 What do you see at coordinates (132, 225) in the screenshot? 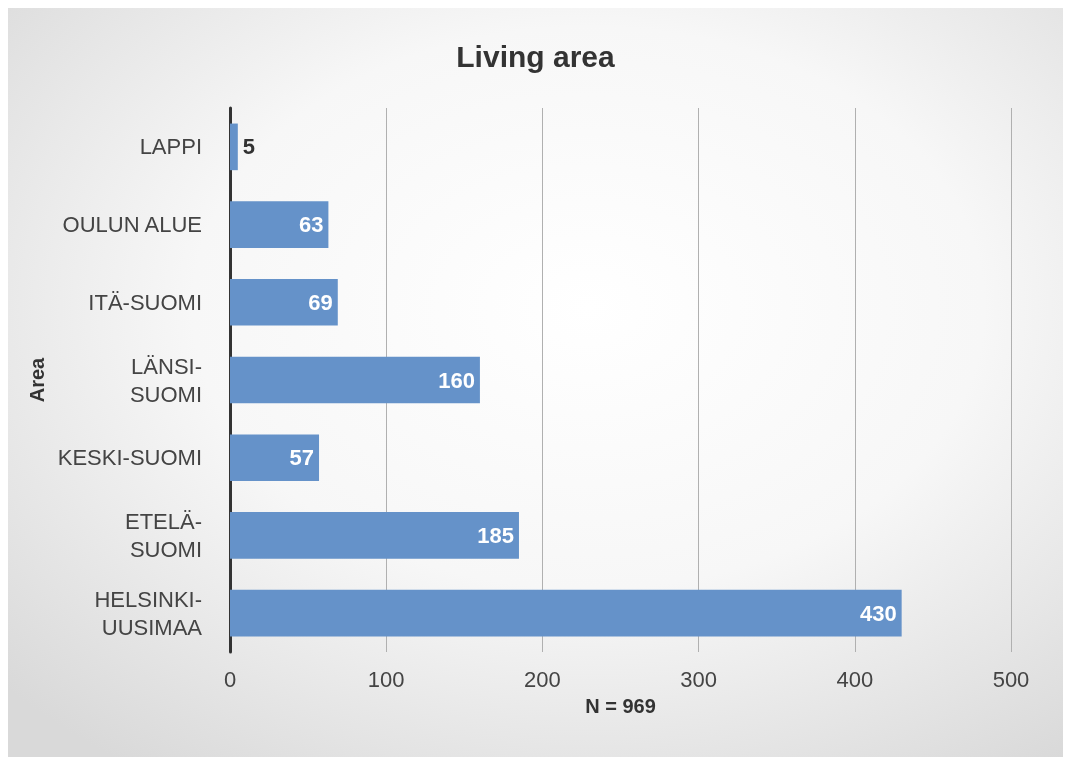
I see `y-tick-label: OULUN ALUE` at bounding box center [132, 225].